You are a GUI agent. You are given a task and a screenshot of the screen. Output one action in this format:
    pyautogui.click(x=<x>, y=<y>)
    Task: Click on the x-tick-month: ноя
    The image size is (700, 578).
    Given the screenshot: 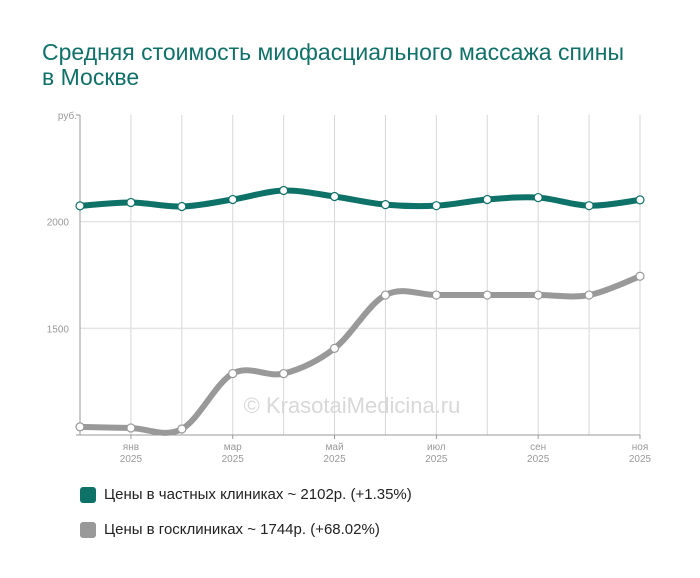 What is the action you would take?
    pyautogui.click(x=640, y=447)
    